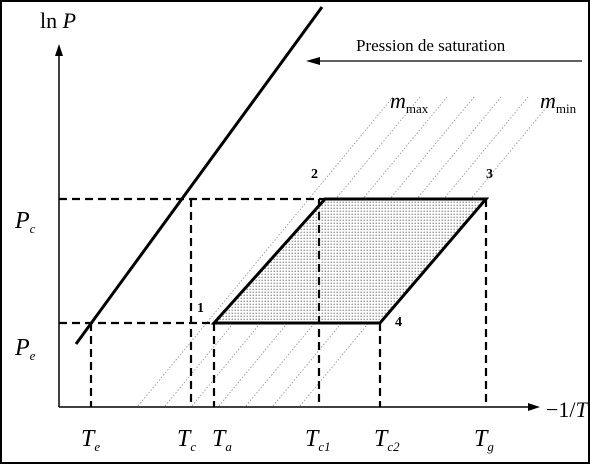  What do you see at coordinates (558, 102) in the screenshot?
I see `m-min-label: mmin` at bounding box center [558, 102].